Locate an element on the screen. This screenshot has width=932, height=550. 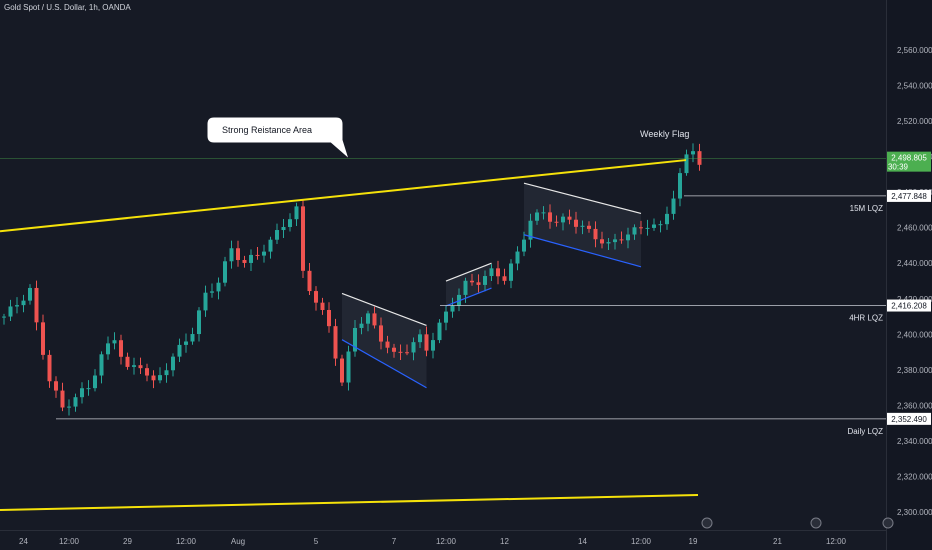
y-tick-label: 2,300.000 is located at coordinates (914, 512).